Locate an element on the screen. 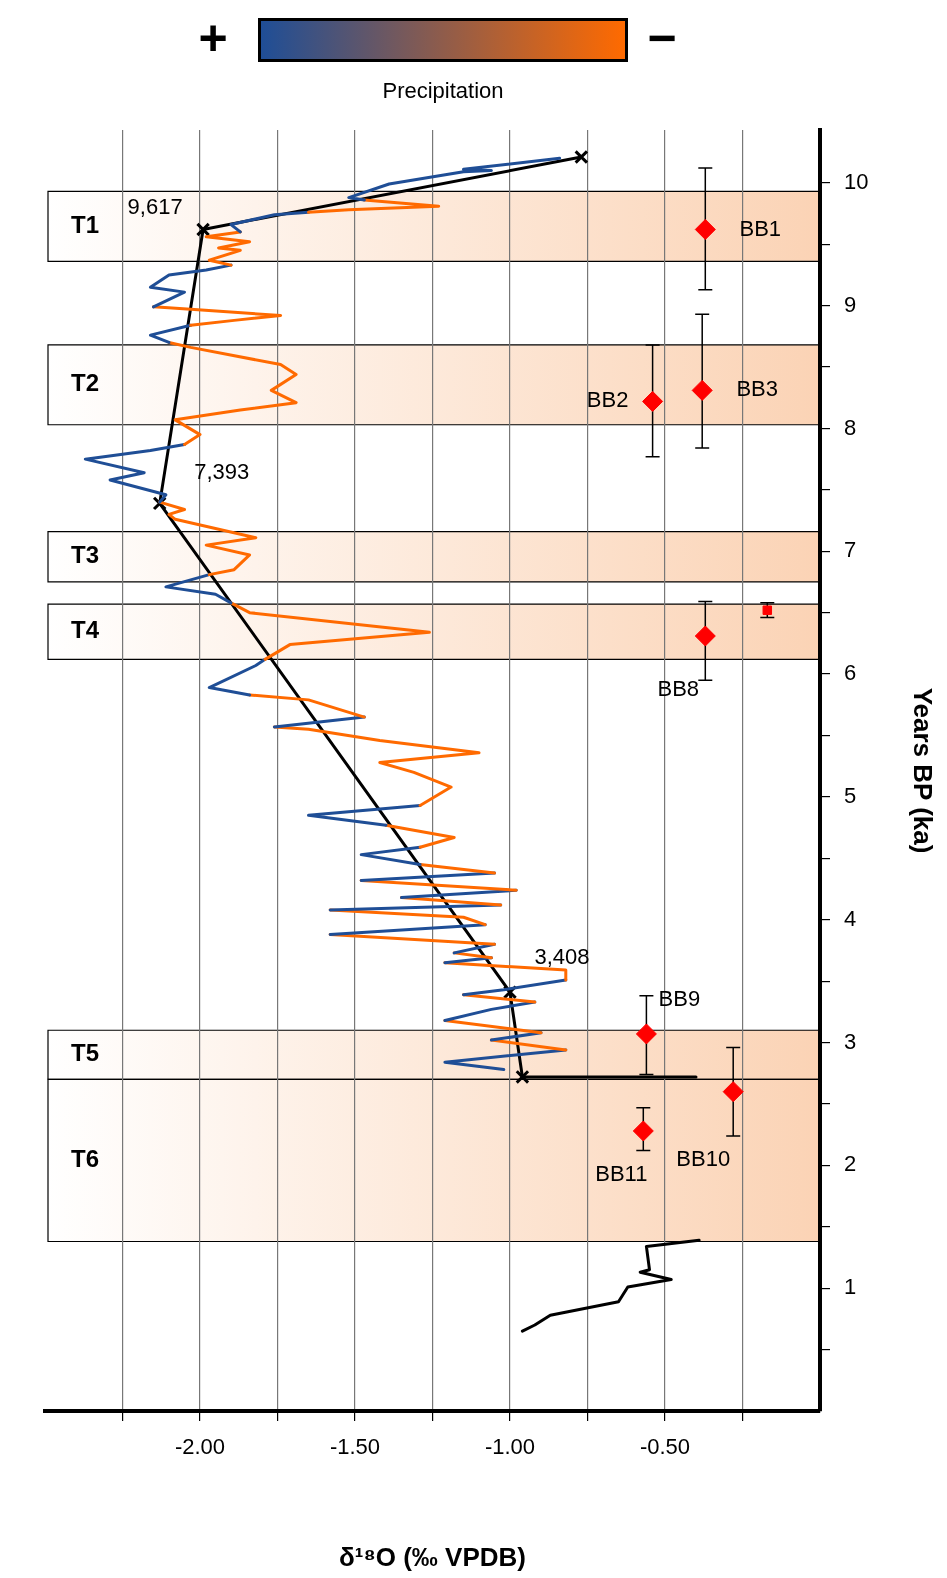 This screenshot has width=947, height=1578. y-tick-label: 2 is located at coordinates (850, 1164).